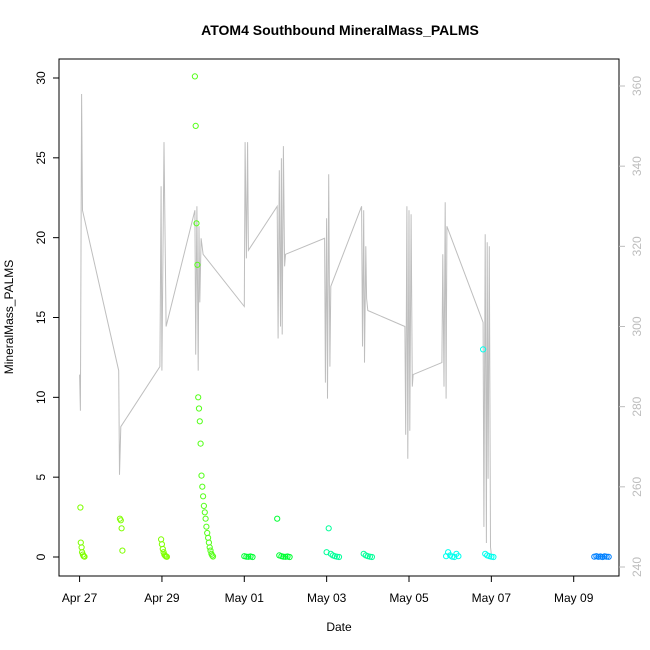 The height and width of the screenshot is (650, 650). I want to click on x-tick-label: May 01, so click(245, 598).